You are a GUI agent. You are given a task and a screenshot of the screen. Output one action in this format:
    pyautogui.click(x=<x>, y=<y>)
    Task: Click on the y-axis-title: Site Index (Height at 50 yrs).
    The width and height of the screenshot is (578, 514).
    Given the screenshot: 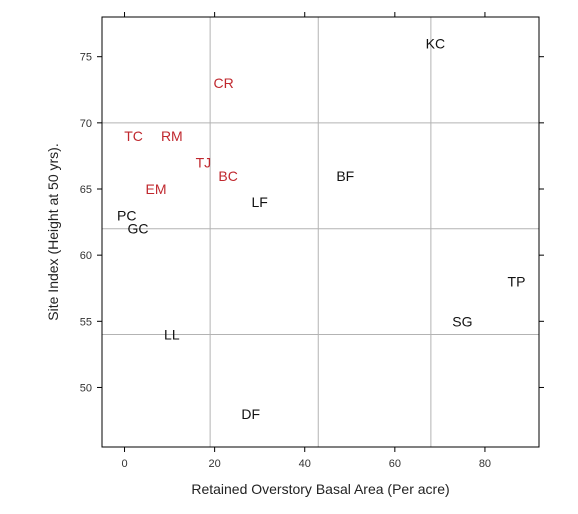 What is the action you would take?
    pyautogui.click(x=53, y=231)
    